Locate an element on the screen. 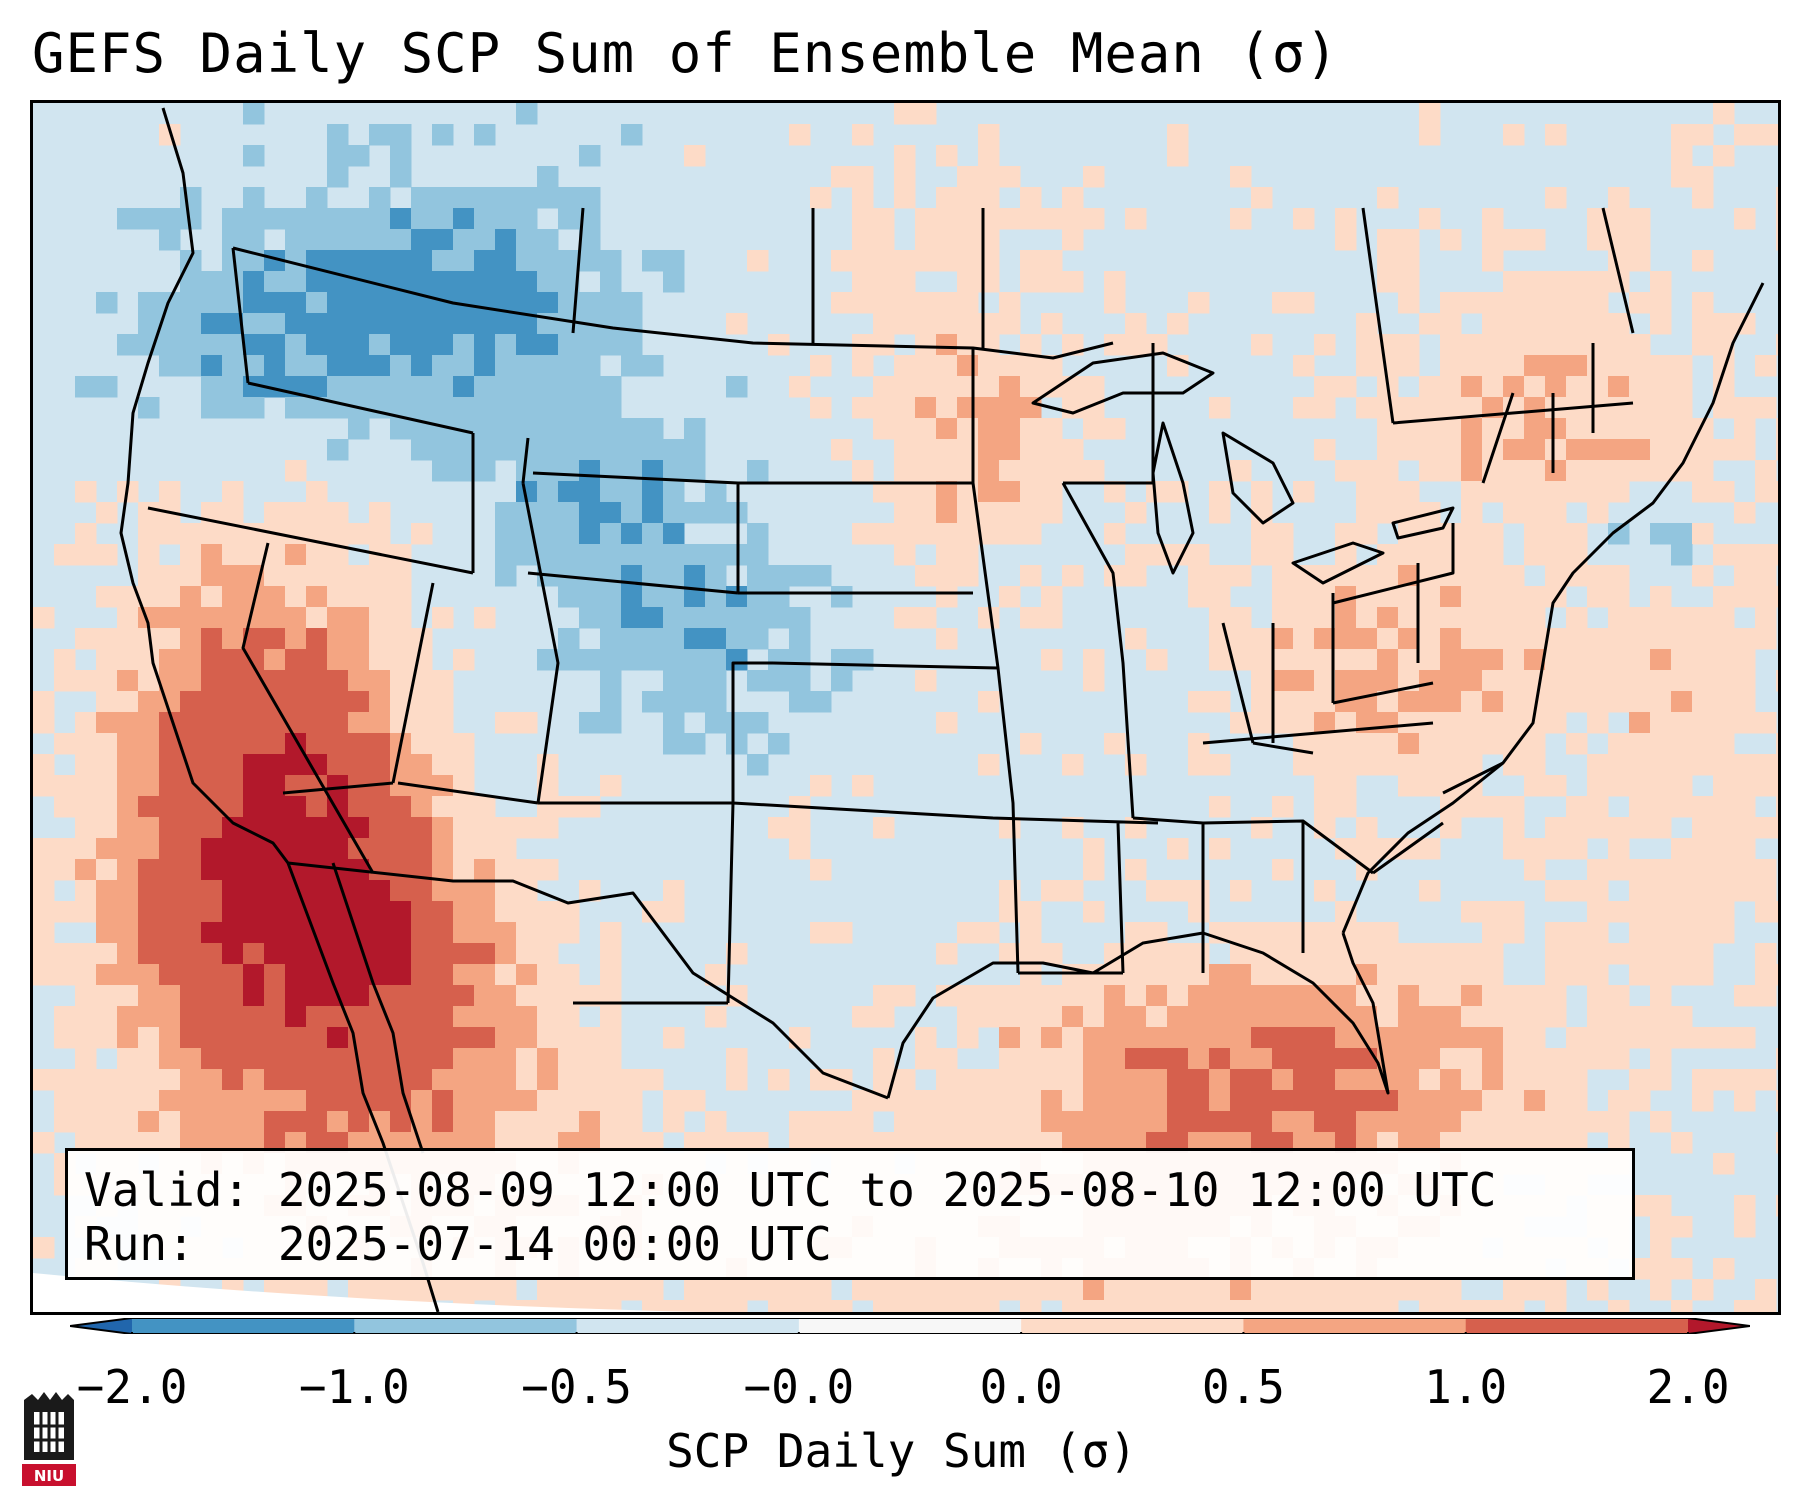  pacific-coastline is located at coordinates (279, 709).